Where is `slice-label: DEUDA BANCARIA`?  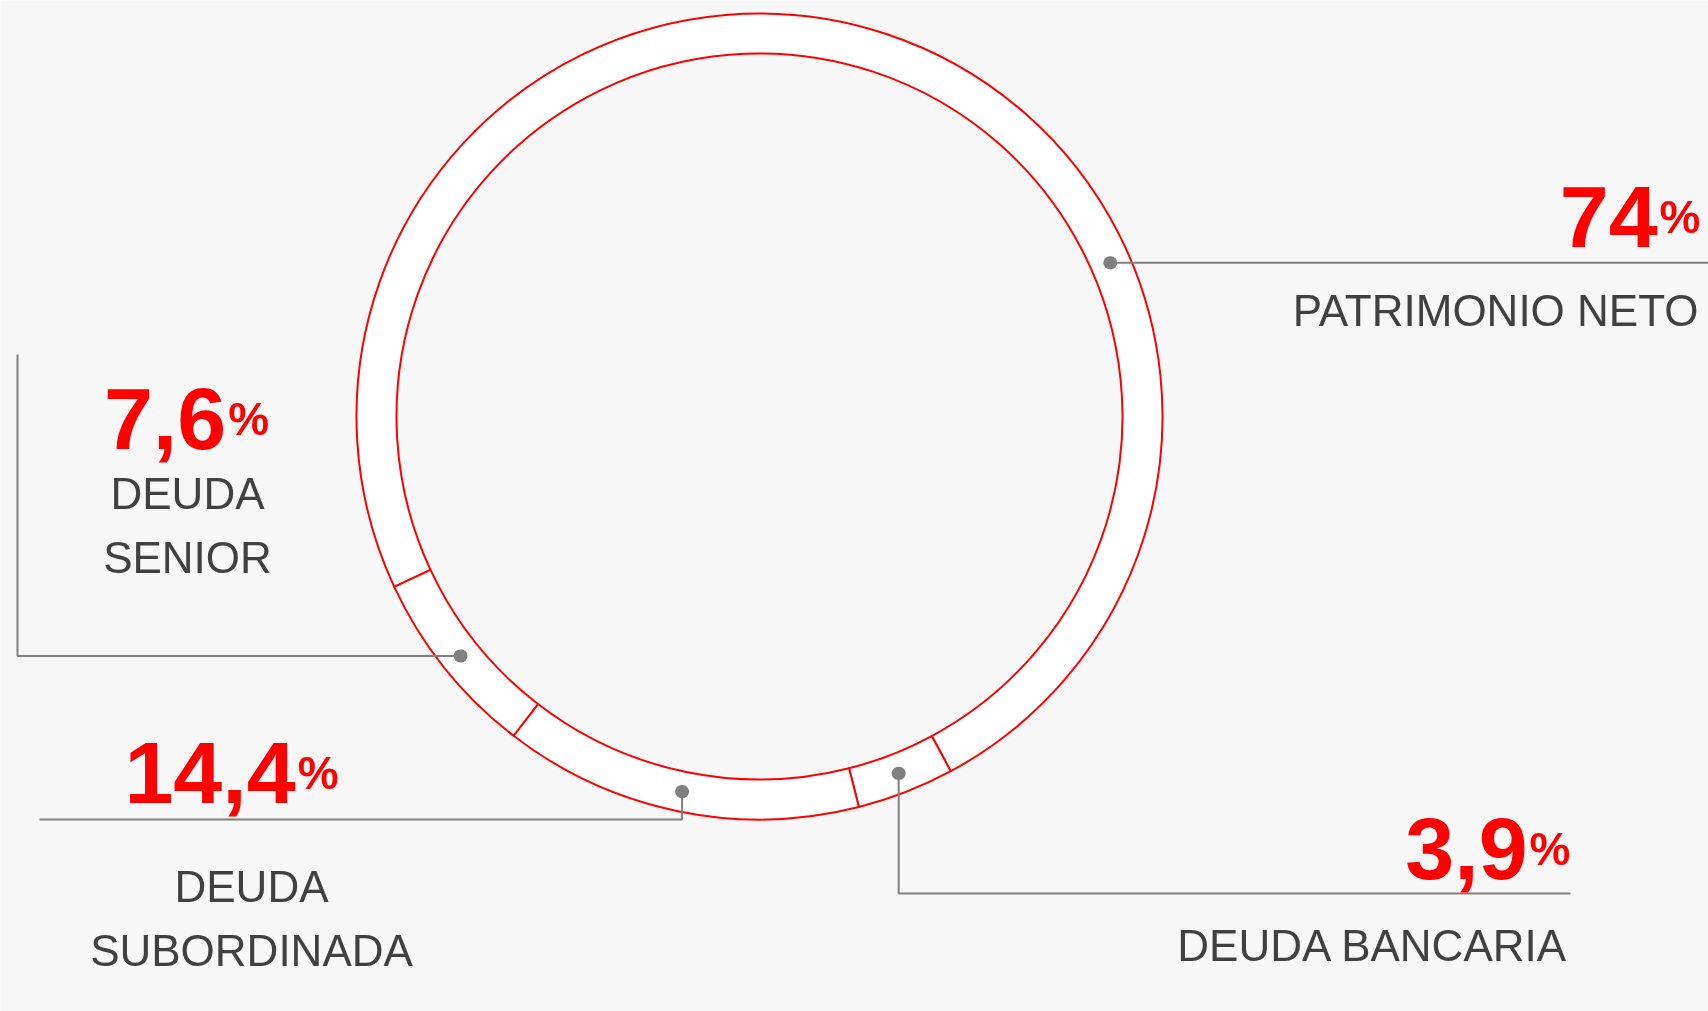
slice-label: DEUDA BANCARIA is located at coordinates (1372, 945).